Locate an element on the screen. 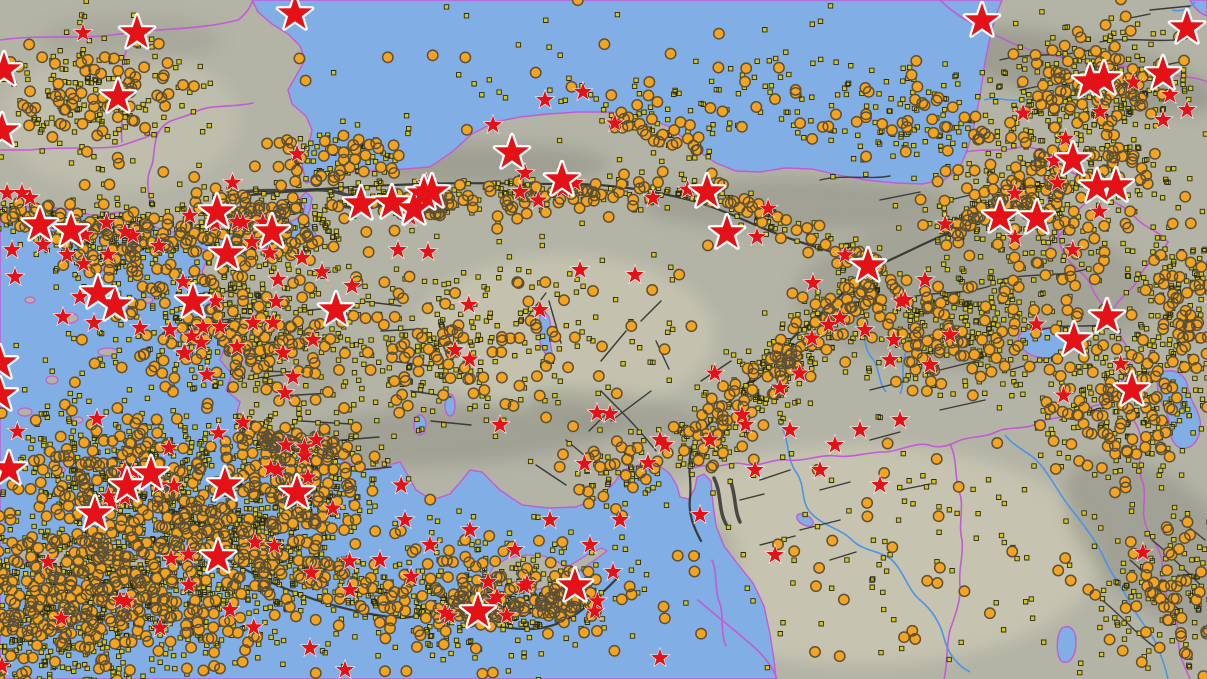 Image resolution: width=1207 pixels, height=679 pixels. caspian-sea-corner is located at coordinates (1198, 8).